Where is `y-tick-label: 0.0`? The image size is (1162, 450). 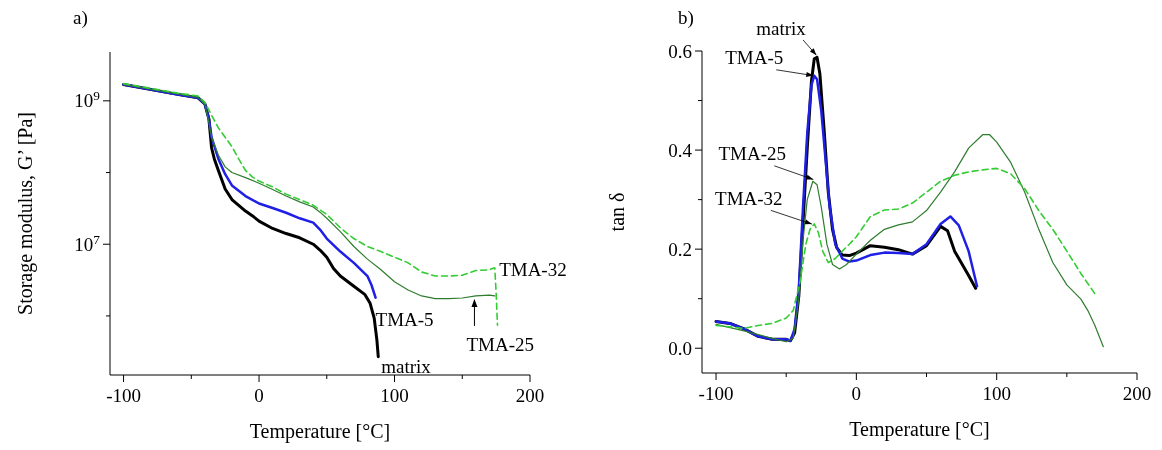 y-tick-label: 0.0 is located at coordinates (680, 348).